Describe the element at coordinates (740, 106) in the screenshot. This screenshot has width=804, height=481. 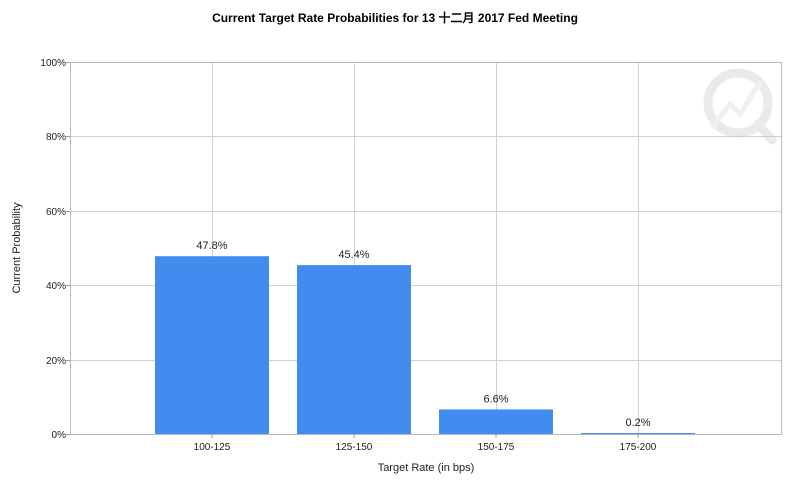
I see `watermark-logo` at that location.